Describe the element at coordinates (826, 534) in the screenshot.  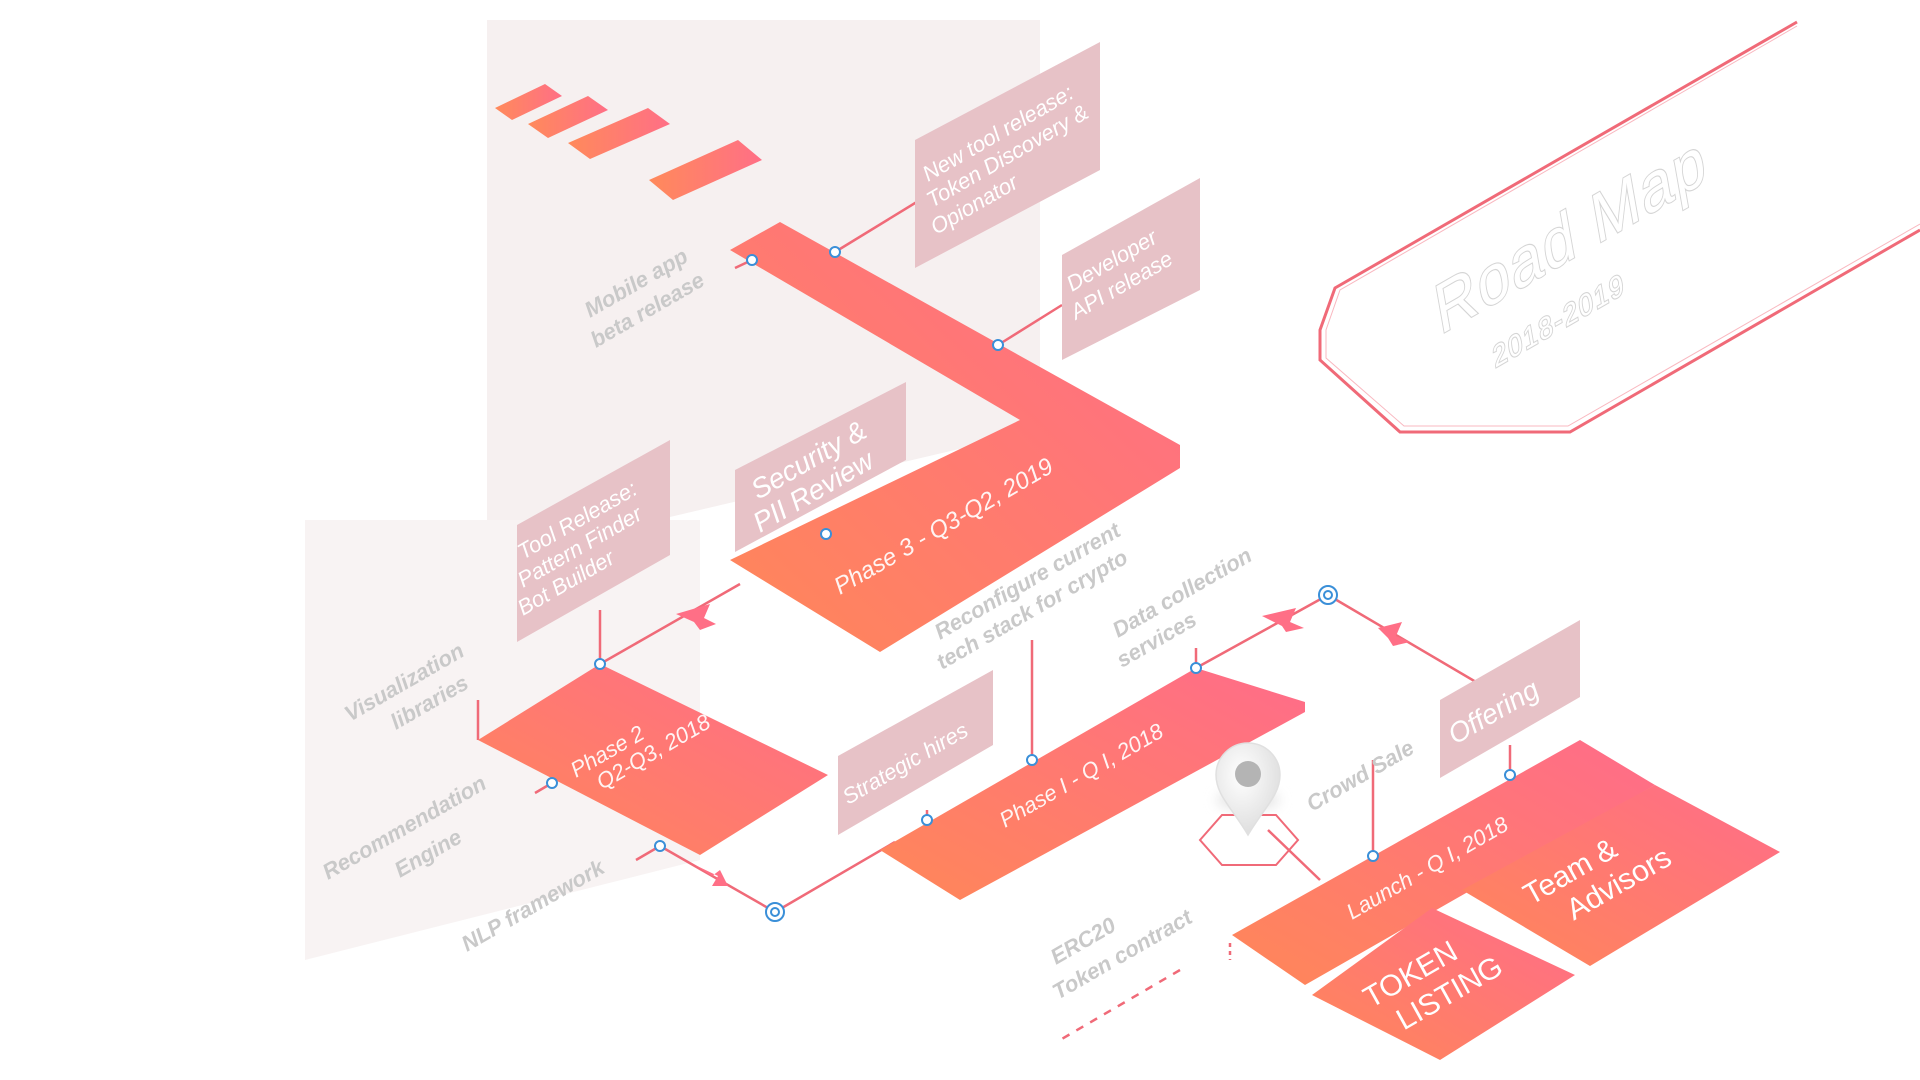
I see `node-security` at that location.